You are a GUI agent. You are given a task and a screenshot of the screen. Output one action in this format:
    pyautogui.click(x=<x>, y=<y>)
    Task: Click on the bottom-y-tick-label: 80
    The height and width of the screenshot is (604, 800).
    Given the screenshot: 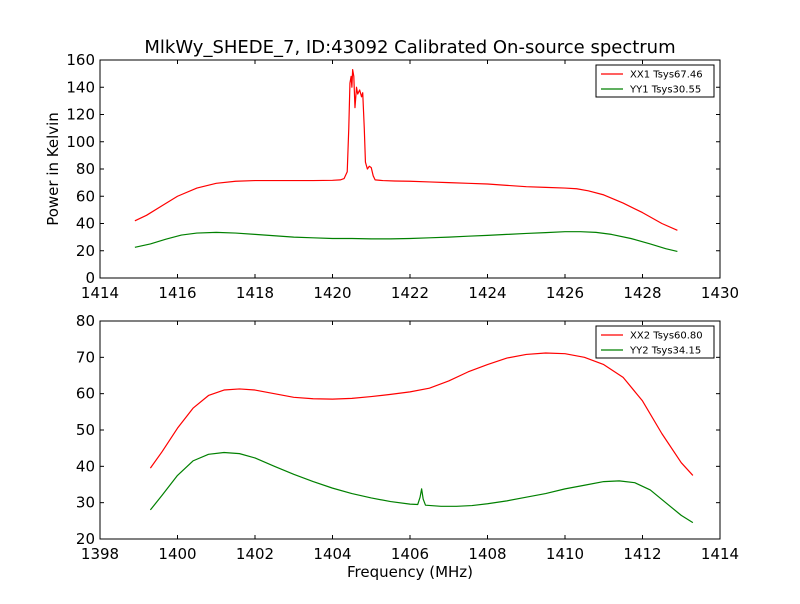 What is the action you would take?
    pyautogui.click(x=85, y=321)
    